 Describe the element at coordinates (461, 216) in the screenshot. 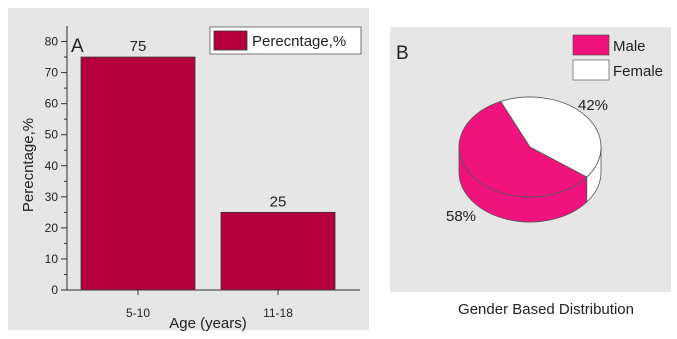

I see `pie-data-label-male: 58%` at that location.